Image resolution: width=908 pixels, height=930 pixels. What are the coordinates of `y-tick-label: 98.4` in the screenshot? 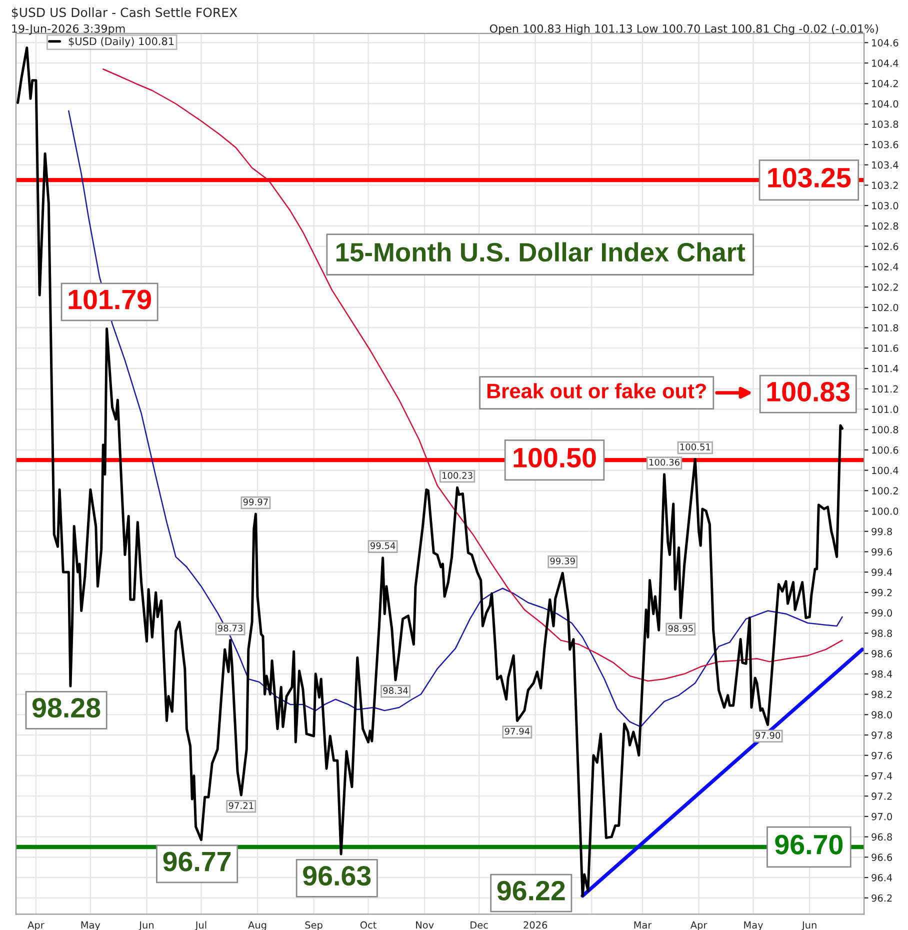 It's located at (882, 674).